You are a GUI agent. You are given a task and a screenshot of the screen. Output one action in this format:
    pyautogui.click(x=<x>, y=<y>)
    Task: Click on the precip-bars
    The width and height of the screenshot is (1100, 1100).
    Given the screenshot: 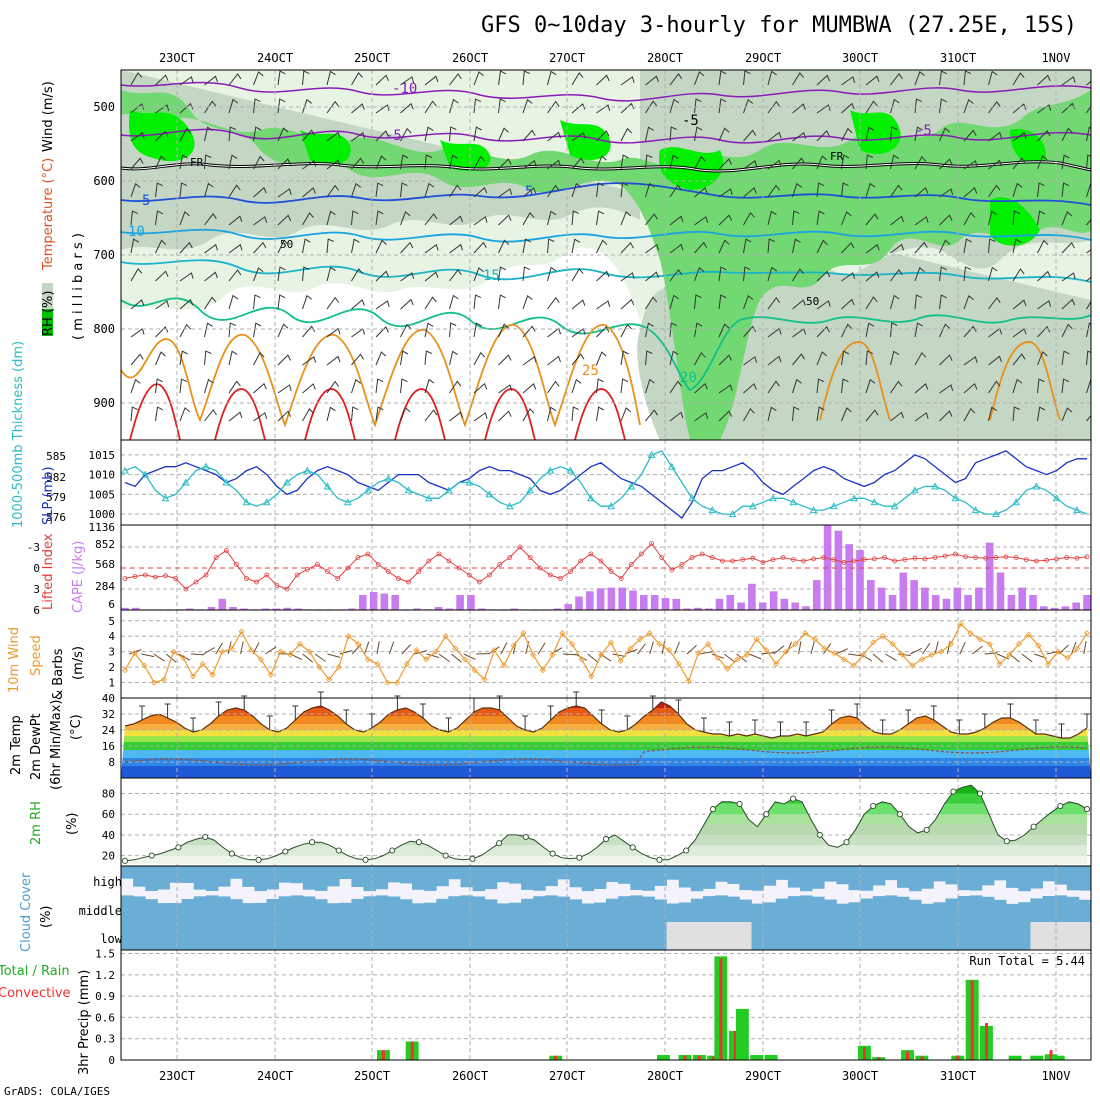 What is the action you would take?
    pyautogui.click(x=721, y=1008)
    